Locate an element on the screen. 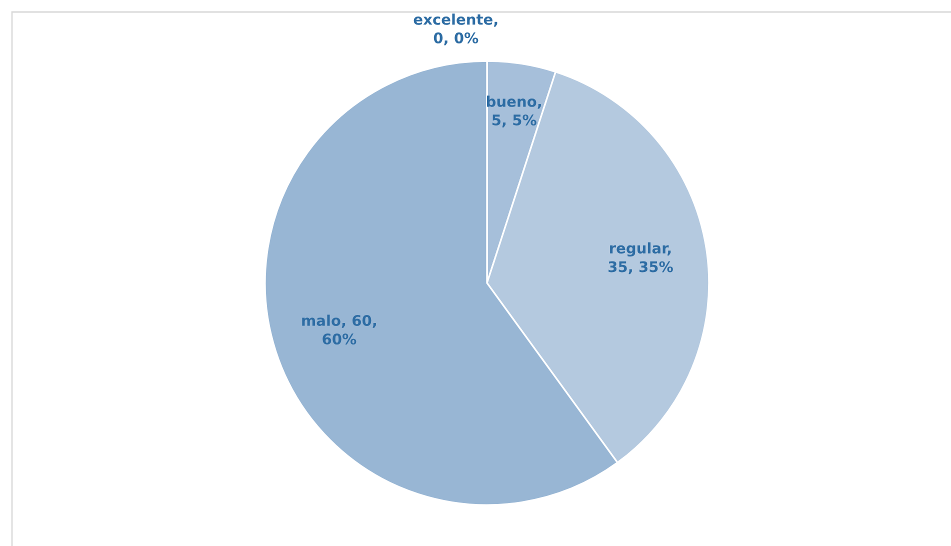 The height and width of the screenshot is (546, 951). slice-label: regular, 35, 35% is located at coordinates (640, 258).